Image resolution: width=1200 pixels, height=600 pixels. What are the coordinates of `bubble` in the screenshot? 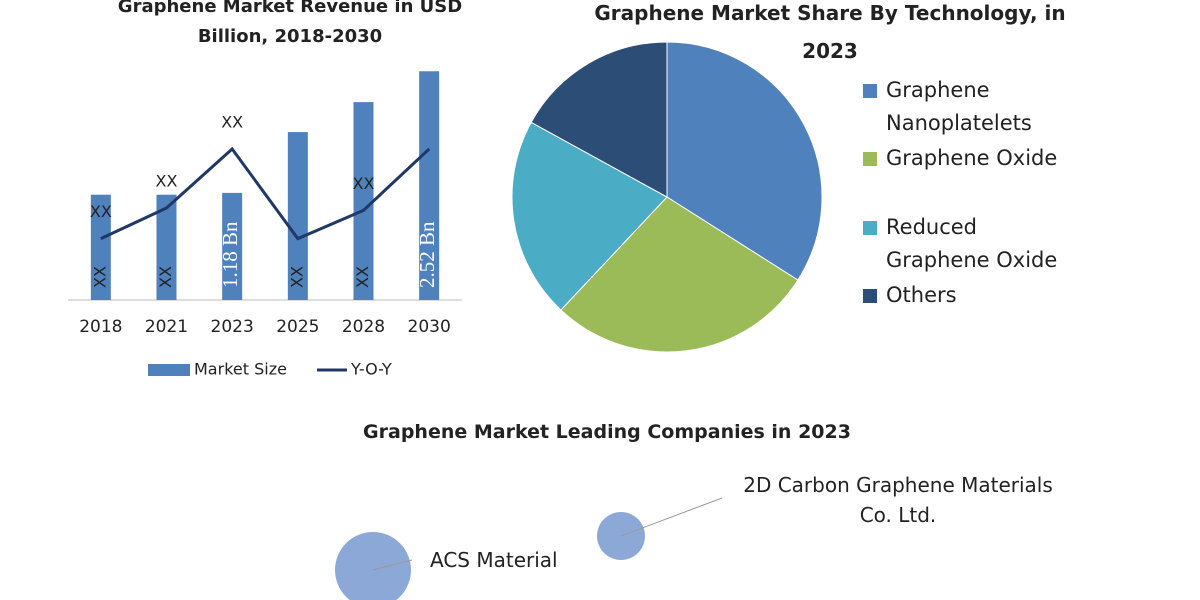 It's located at (373, 566).